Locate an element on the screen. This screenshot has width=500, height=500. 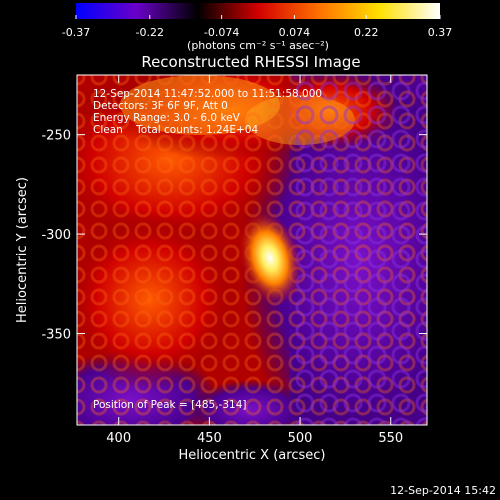
info-time-range: 12-Sep-2014 11:47:52.000 to 11:51:58.000 is located at coordinates (207, 94).